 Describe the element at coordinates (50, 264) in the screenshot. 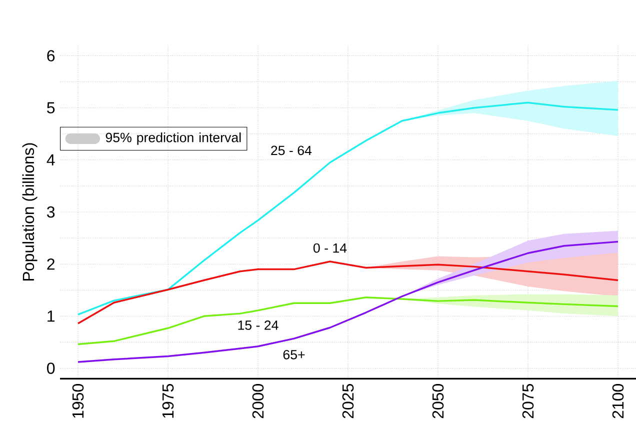

I see `y-tick-label: 2` at that location.